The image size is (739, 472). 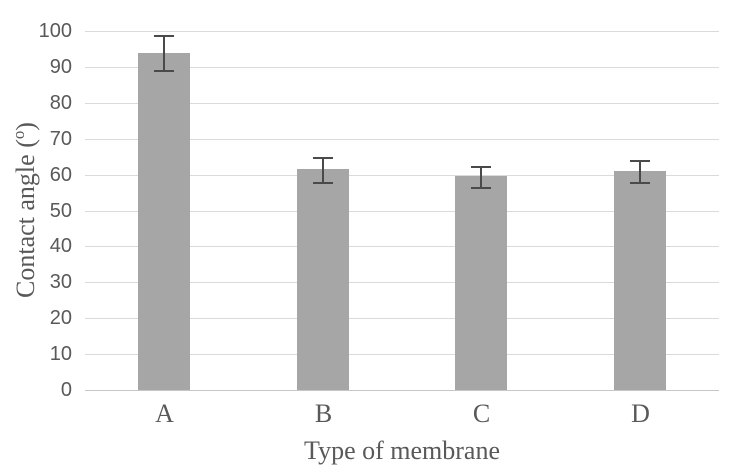 What do you see at coordinates (55, 31) in the screenshot?
I see `y-tick-label: 100` at bounding box center [55, 31].